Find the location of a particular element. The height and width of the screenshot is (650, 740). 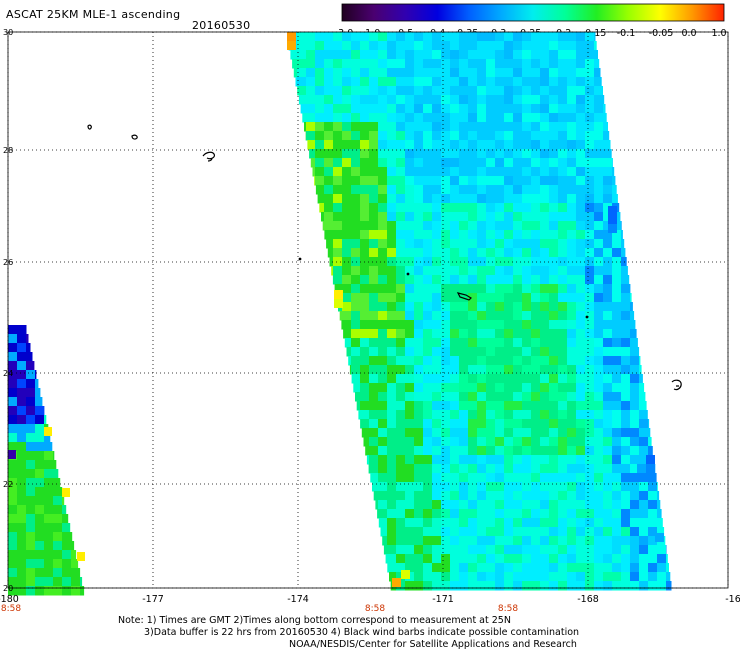

lat-label: 30 is located at coordinates (8, 32).